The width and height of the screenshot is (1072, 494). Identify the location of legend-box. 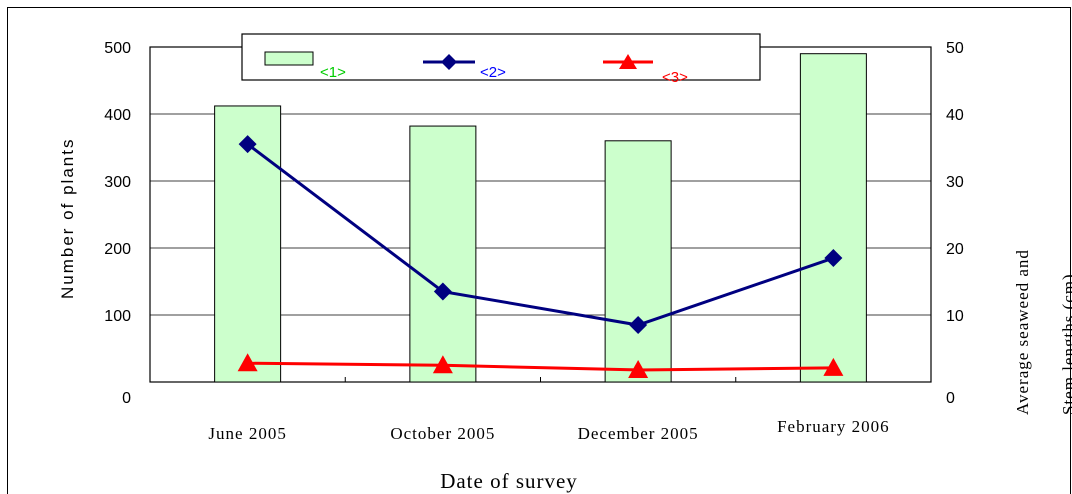
(501, 57).